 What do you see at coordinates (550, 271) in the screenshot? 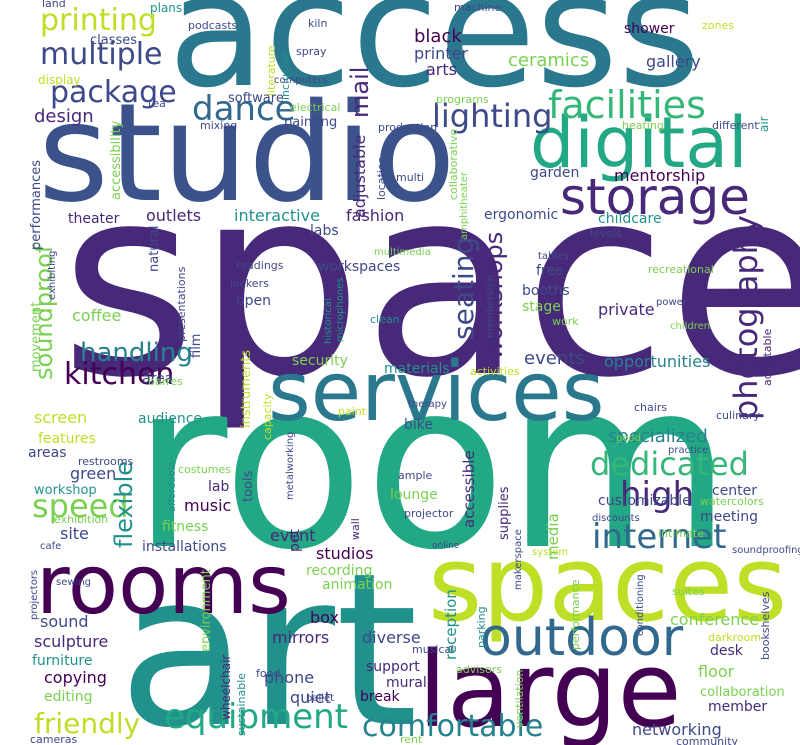
I see `word-free: free` at bounding box center [550, 271].